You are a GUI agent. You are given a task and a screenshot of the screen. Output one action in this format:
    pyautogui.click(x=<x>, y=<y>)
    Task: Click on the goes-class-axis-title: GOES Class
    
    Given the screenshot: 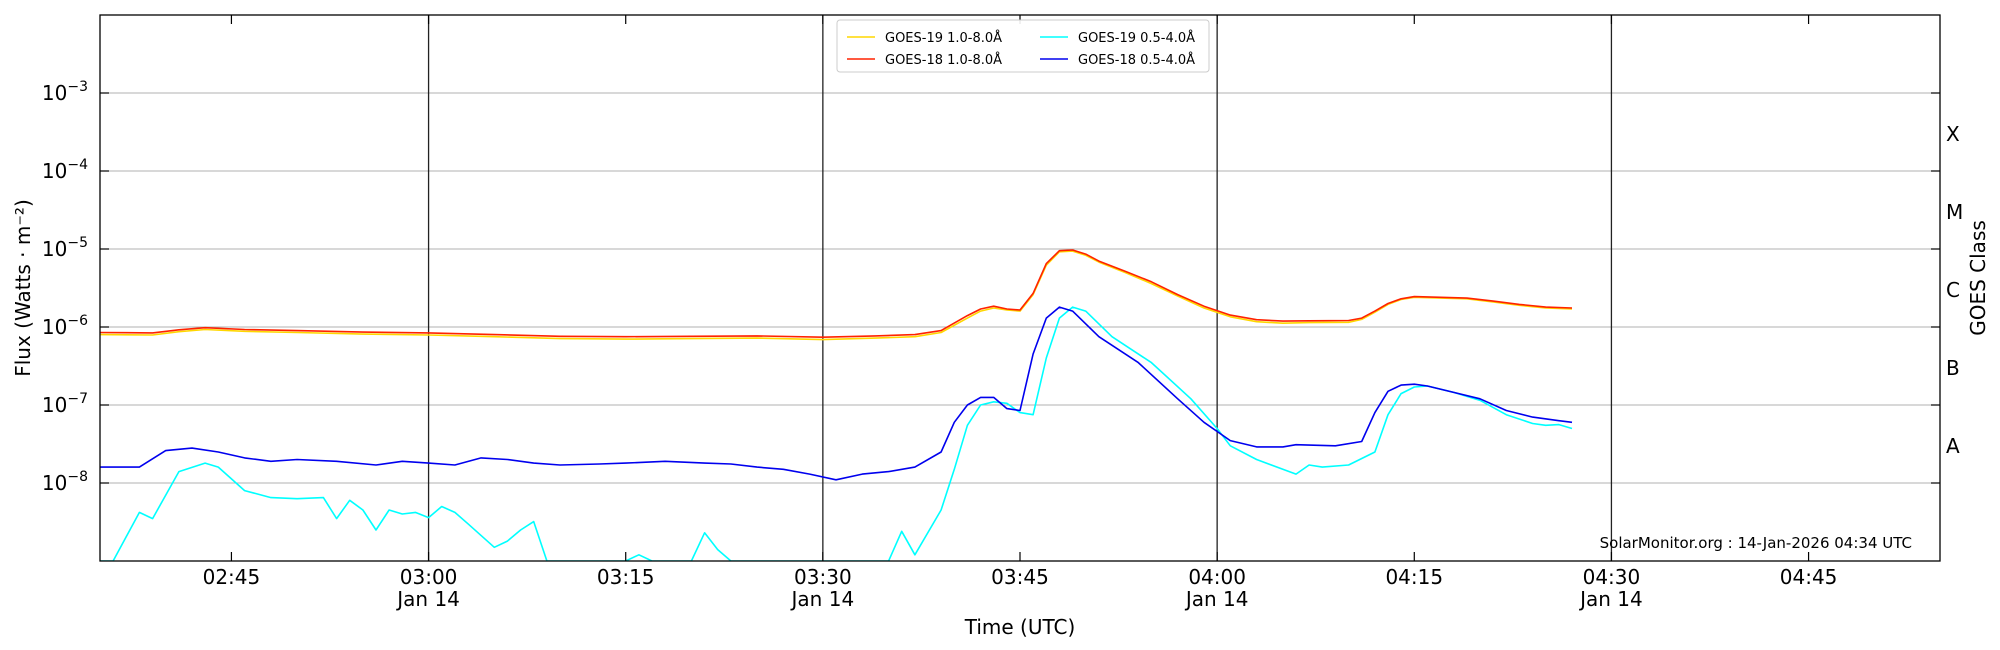 What is the action you would take?
    pyautogui.click(x=1978, y=278)
    